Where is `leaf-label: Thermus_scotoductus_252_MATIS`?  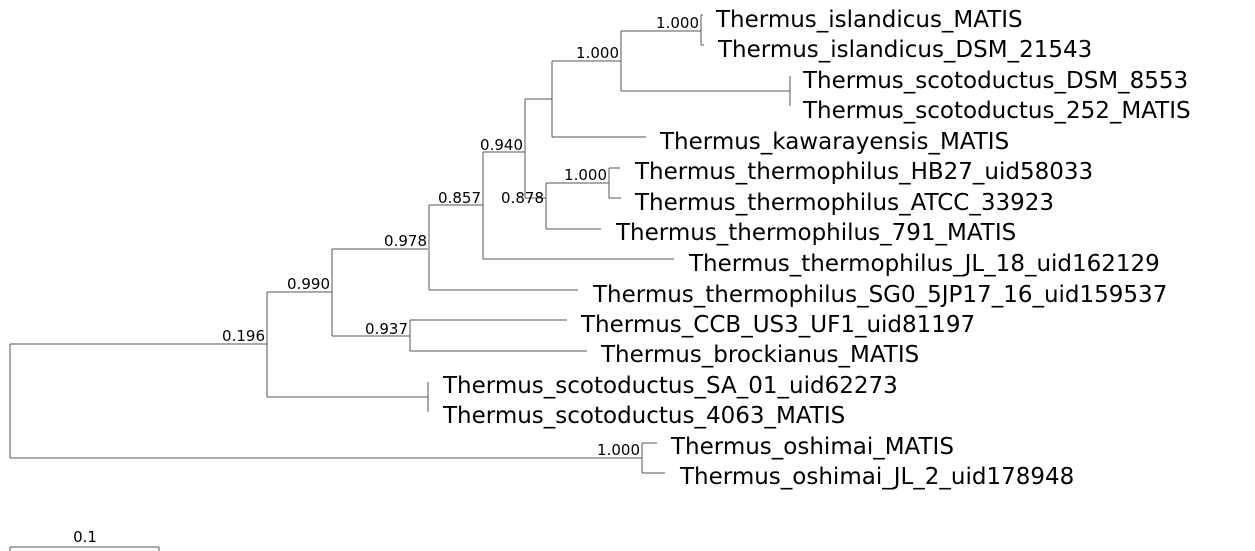 leaf-label: Thermus_scotoductus_252_MATIS is located at coordinates (996, 111).